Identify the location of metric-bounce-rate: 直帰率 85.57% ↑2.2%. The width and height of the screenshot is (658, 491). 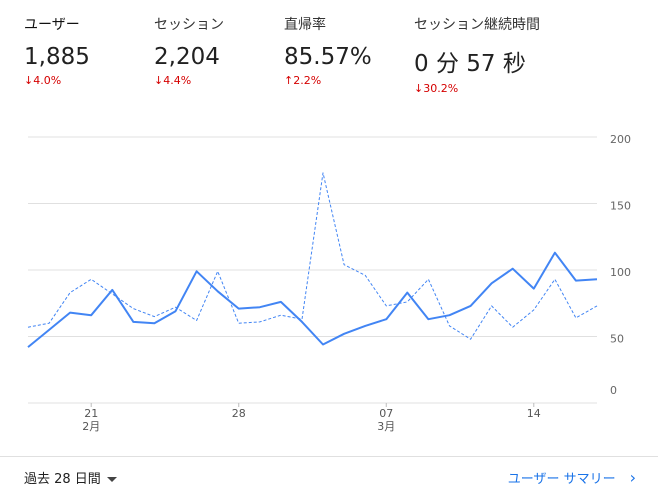
(328, 50).